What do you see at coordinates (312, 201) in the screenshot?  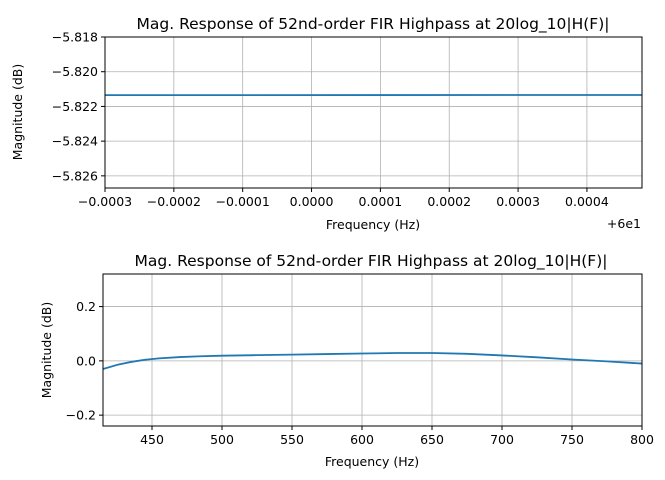 I see `top-x-tick-label: 0.0000` at bounding box center [312, 201].